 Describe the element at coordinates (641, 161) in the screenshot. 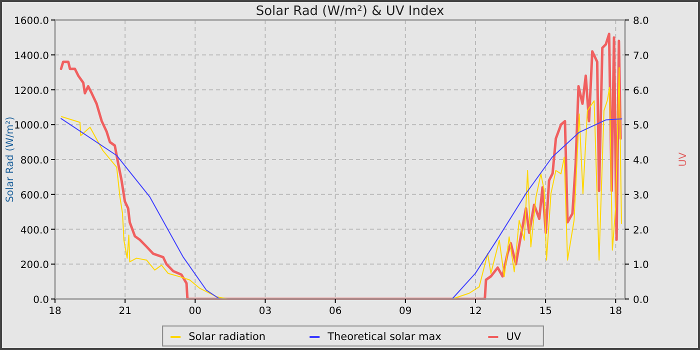

I see `y2-tick-label: 4.0` at that location.